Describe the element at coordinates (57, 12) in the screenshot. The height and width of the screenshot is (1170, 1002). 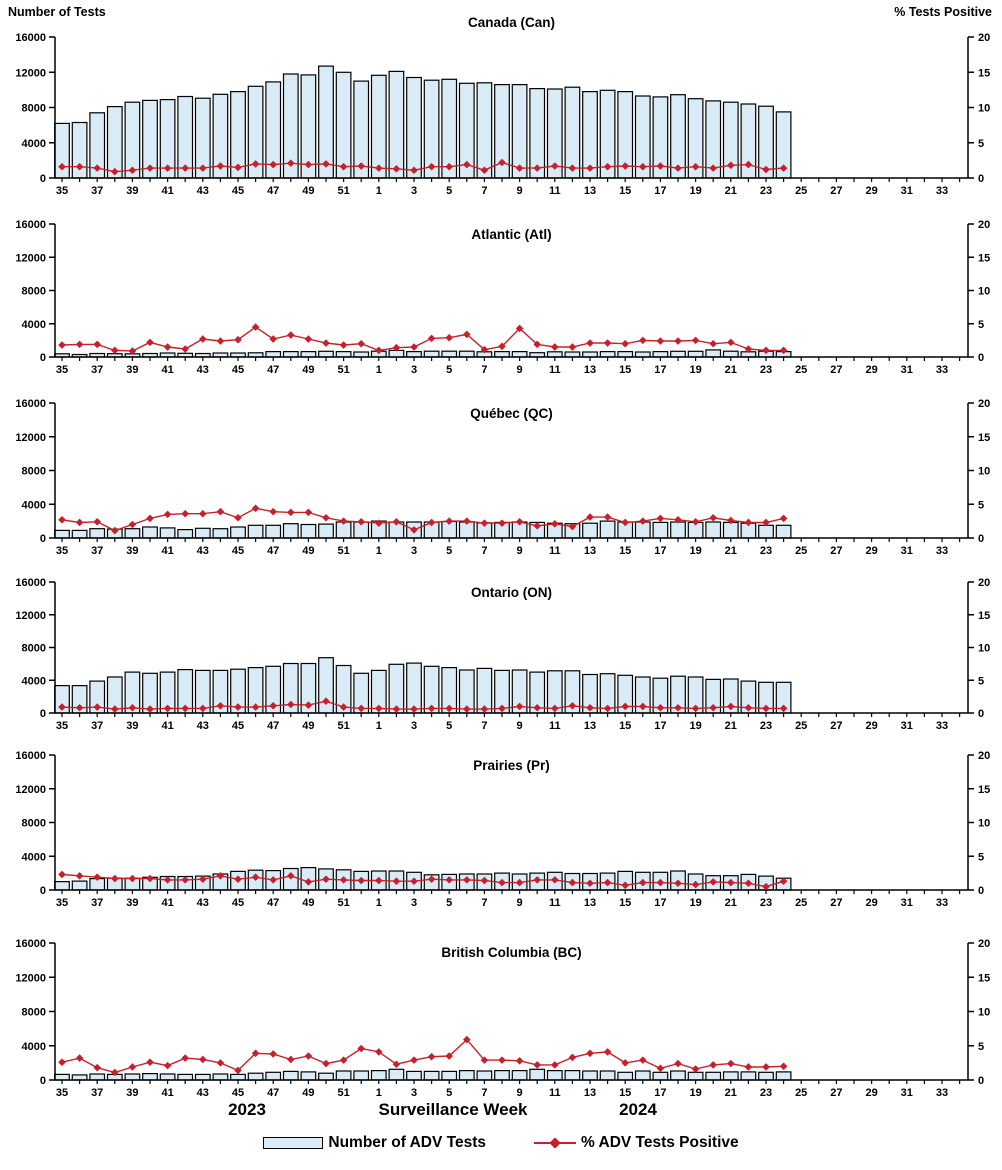
I see `left-axis-title: Number of Tests` at that location.